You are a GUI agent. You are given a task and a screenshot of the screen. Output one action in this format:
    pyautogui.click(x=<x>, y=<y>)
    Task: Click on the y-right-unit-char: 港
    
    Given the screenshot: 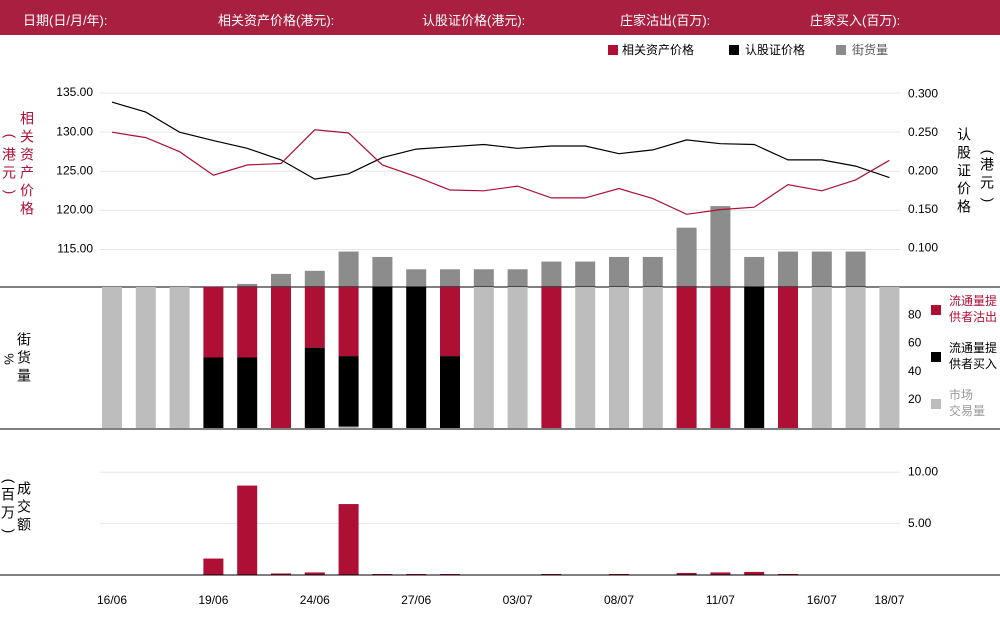 What is the action you would take?
    pyautogui.click(x=987, y=165)
    